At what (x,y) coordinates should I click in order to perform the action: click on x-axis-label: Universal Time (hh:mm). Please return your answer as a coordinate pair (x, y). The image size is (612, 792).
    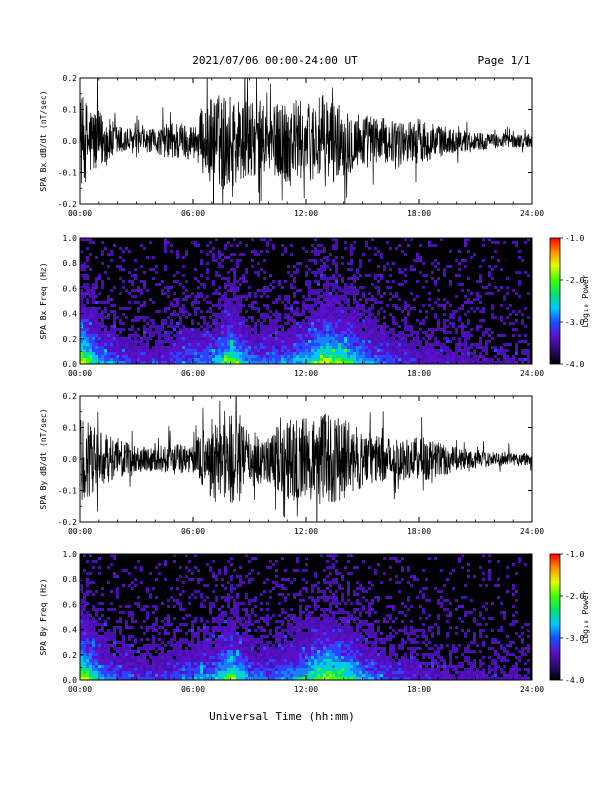
    Looking at the image, I should click on (282, 716).